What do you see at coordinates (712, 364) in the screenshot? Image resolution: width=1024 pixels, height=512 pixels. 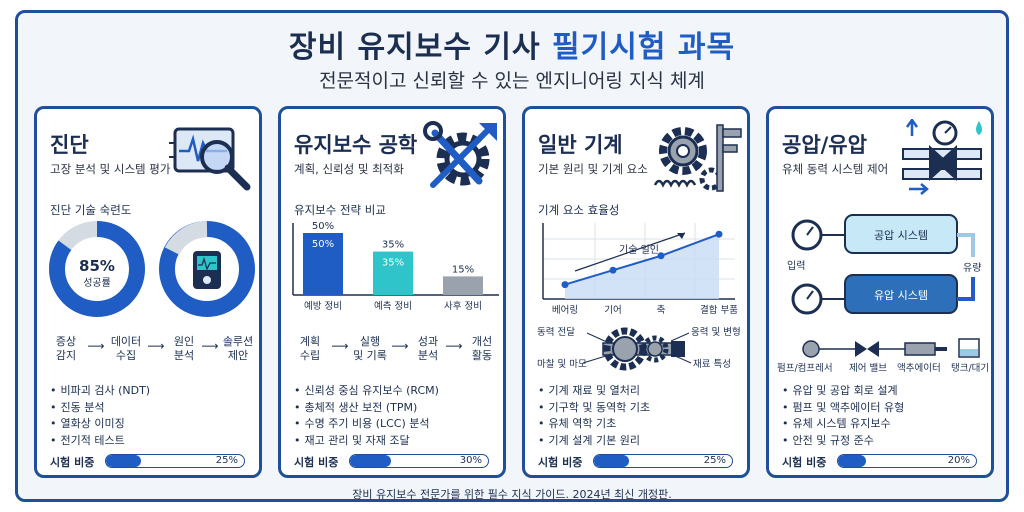 I see `mech-label: 재료 특성` at bounding box center [712, 364].